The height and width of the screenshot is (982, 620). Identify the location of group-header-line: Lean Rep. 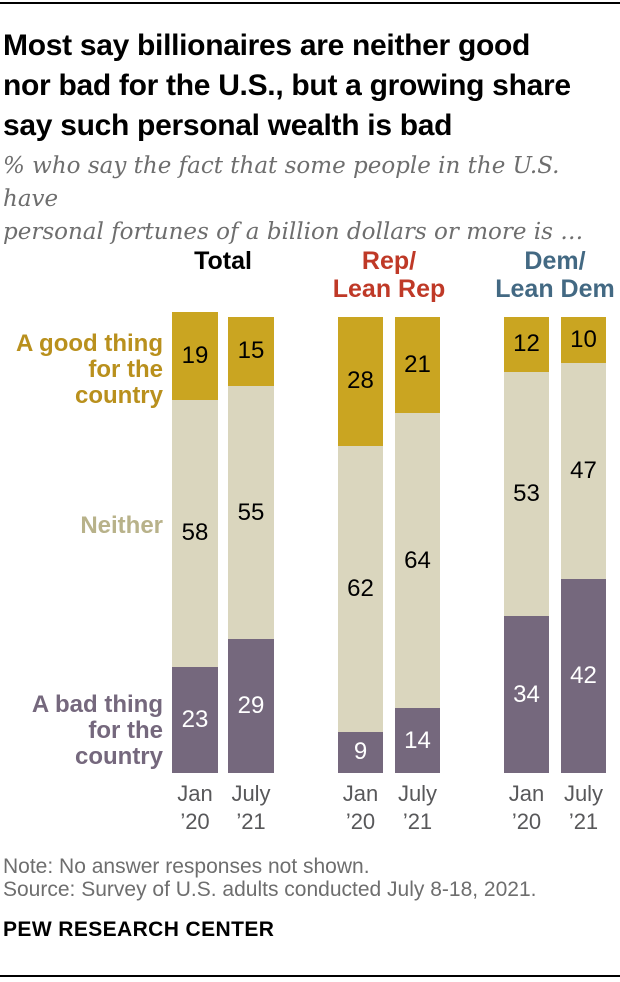
(389, 289).